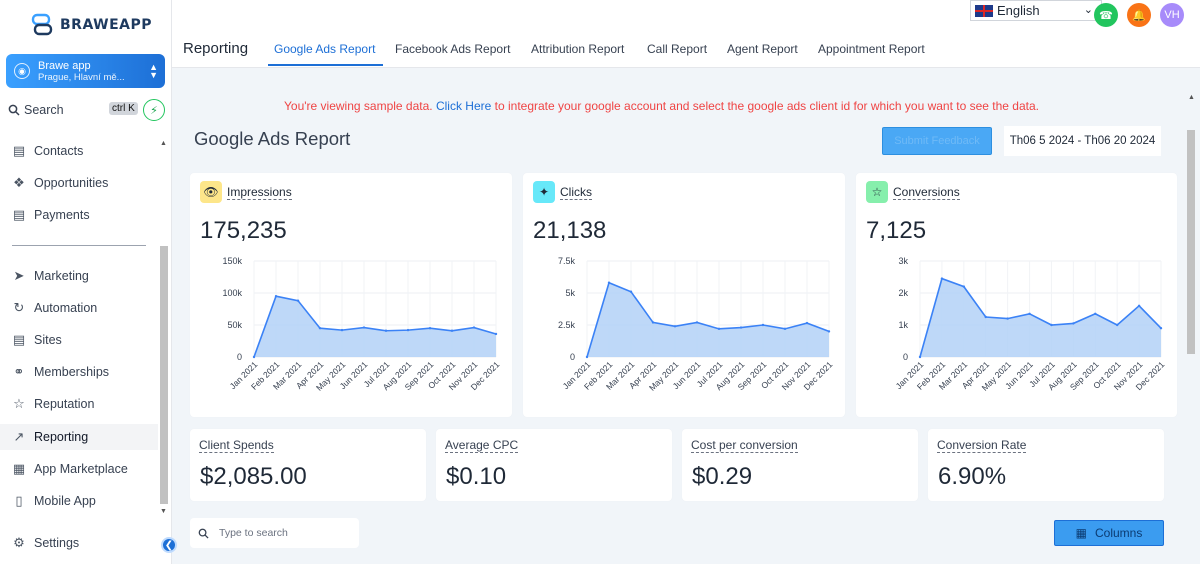 The height and width of the screenshot is (564, 1200). Describe the element at coordinates (123, 108) in the screenshot. I see `search-shortcut: ctrl K` at that location.